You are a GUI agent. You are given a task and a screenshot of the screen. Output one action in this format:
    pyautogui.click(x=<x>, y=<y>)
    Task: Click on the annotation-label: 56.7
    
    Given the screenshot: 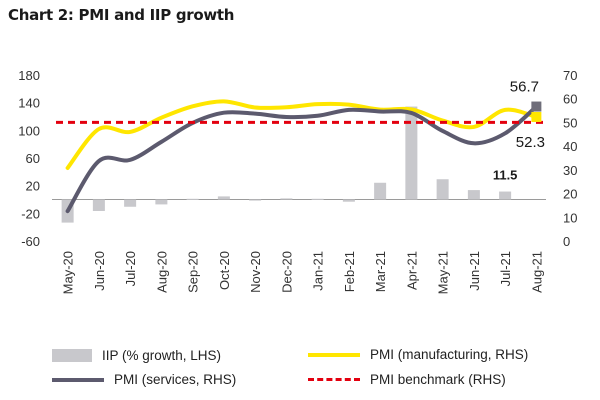 What is the action you would take?
    pyautogui.click(x=524, y=87)
    